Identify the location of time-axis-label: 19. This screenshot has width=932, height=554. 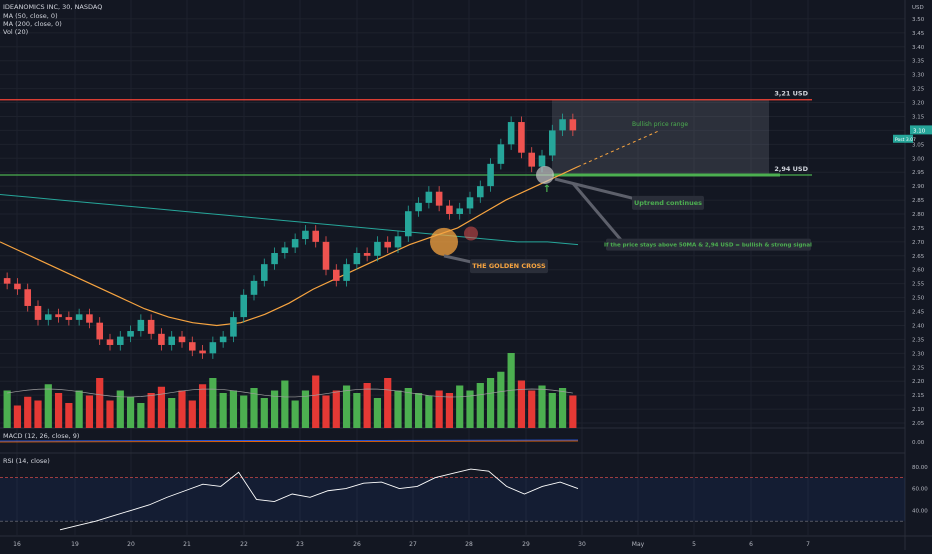
(75, 544).